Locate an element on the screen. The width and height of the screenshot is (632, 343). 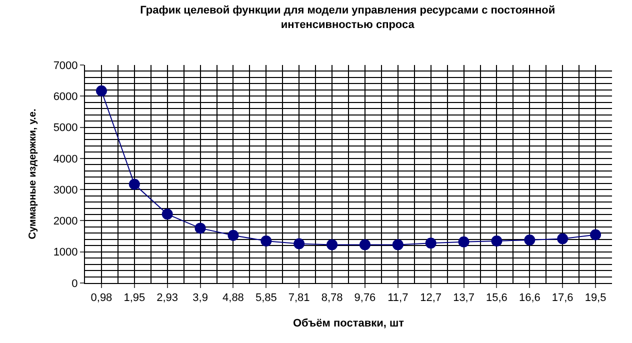
y-tick-label: 3000 is located at coordinates (65, 190).